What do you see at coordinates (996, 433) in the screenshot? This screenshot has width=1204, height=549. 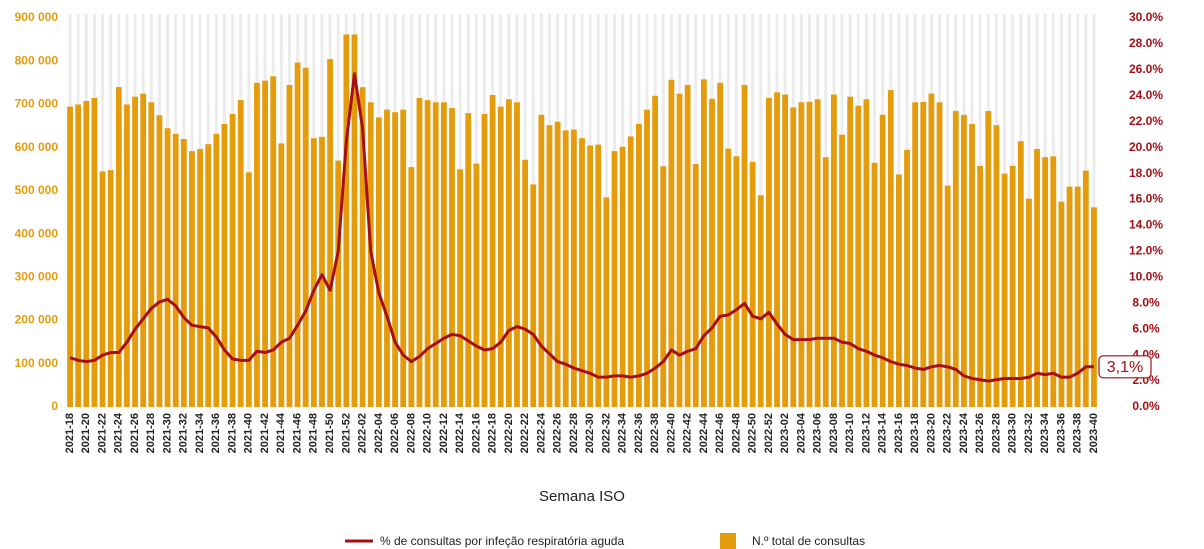 I see `x-tick-label: 2023-28` at bounding box center [996, 433].